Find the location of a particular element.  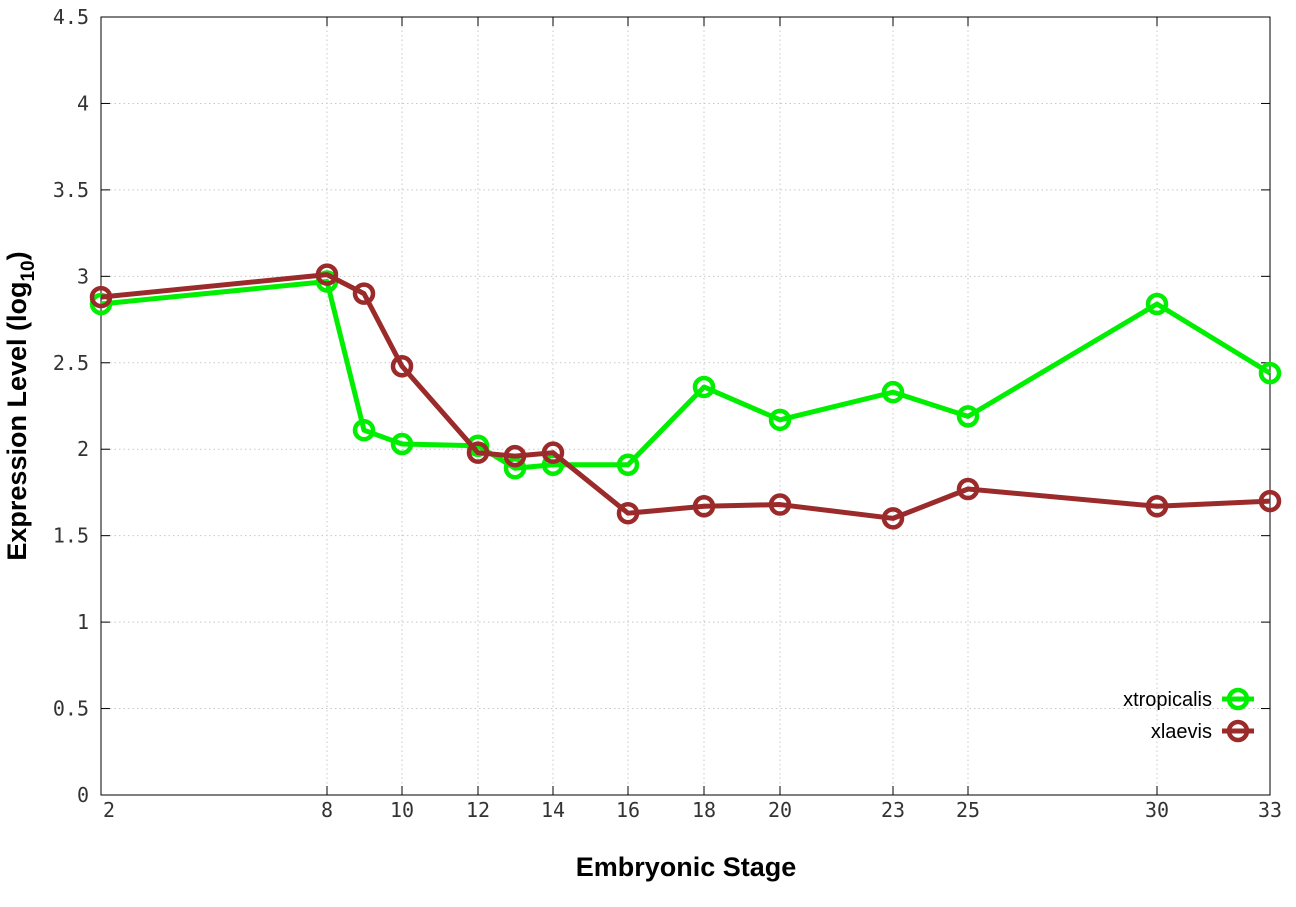

legend-item: xlaevis is located at coordinates (1202, 731).